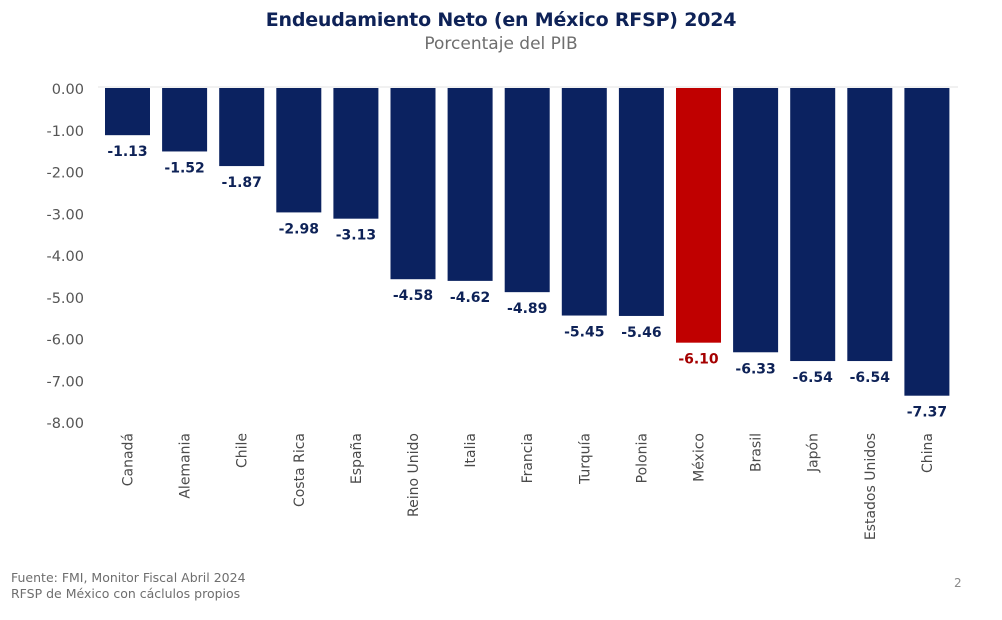 This screenshot has height=620, width=1002. Describe the element at coordinates (65, 215) in the screenshot. I see `y-tick-label: -3.00` at that location.